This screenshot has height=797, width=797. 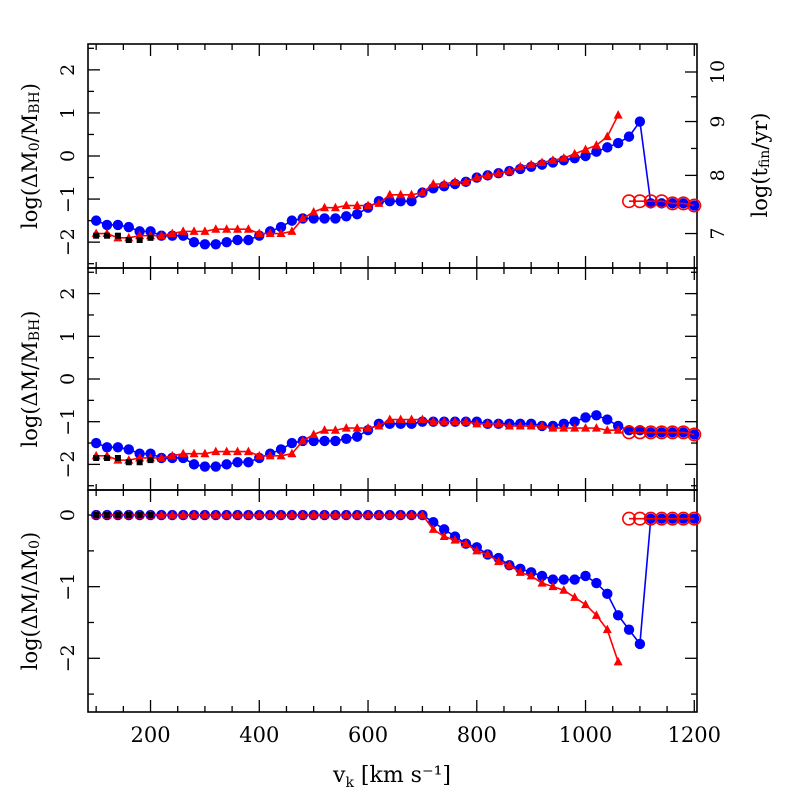 What do you see at coordinates (357, 176) in the screenshot?
I see `series-line` at bounding box center [357, 176].